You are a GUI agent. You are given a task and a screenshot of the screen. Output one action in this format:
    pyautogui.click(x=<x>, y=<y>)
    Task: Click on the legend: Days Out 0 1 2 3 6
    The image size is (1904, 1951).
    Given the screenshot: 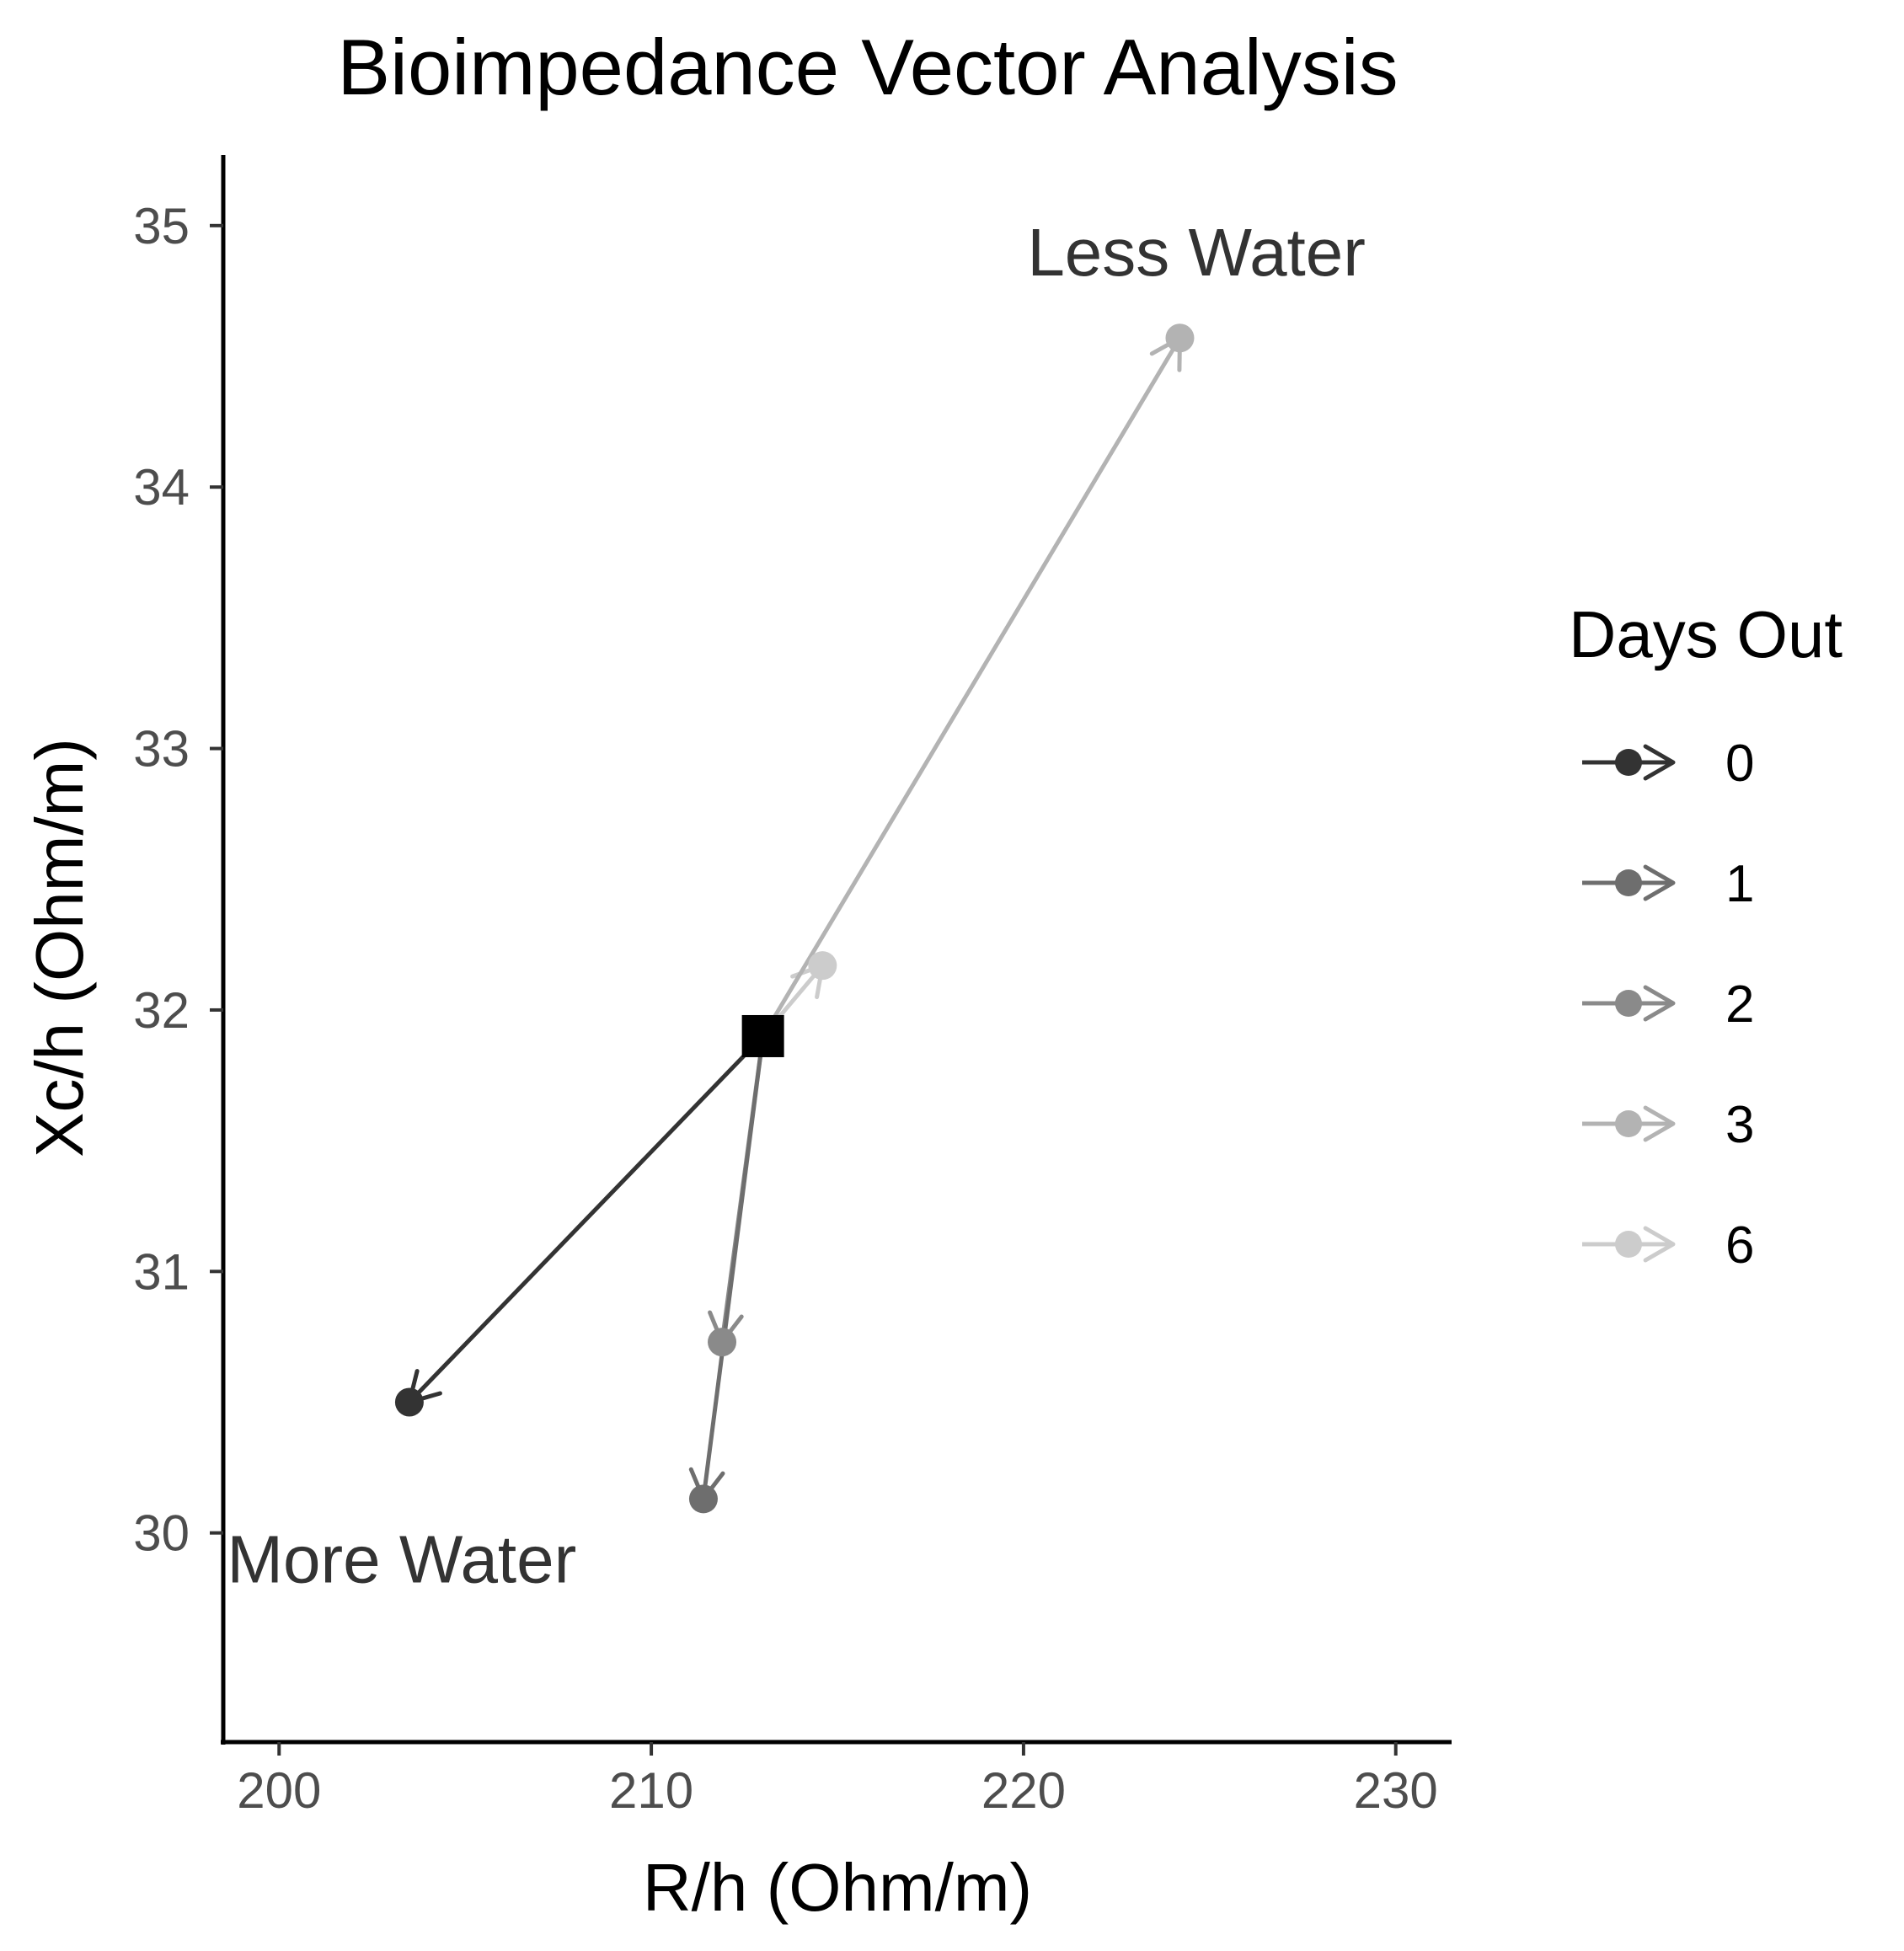 What is the action you would take?
    pyautogui.click(x=1706, y=936)
    